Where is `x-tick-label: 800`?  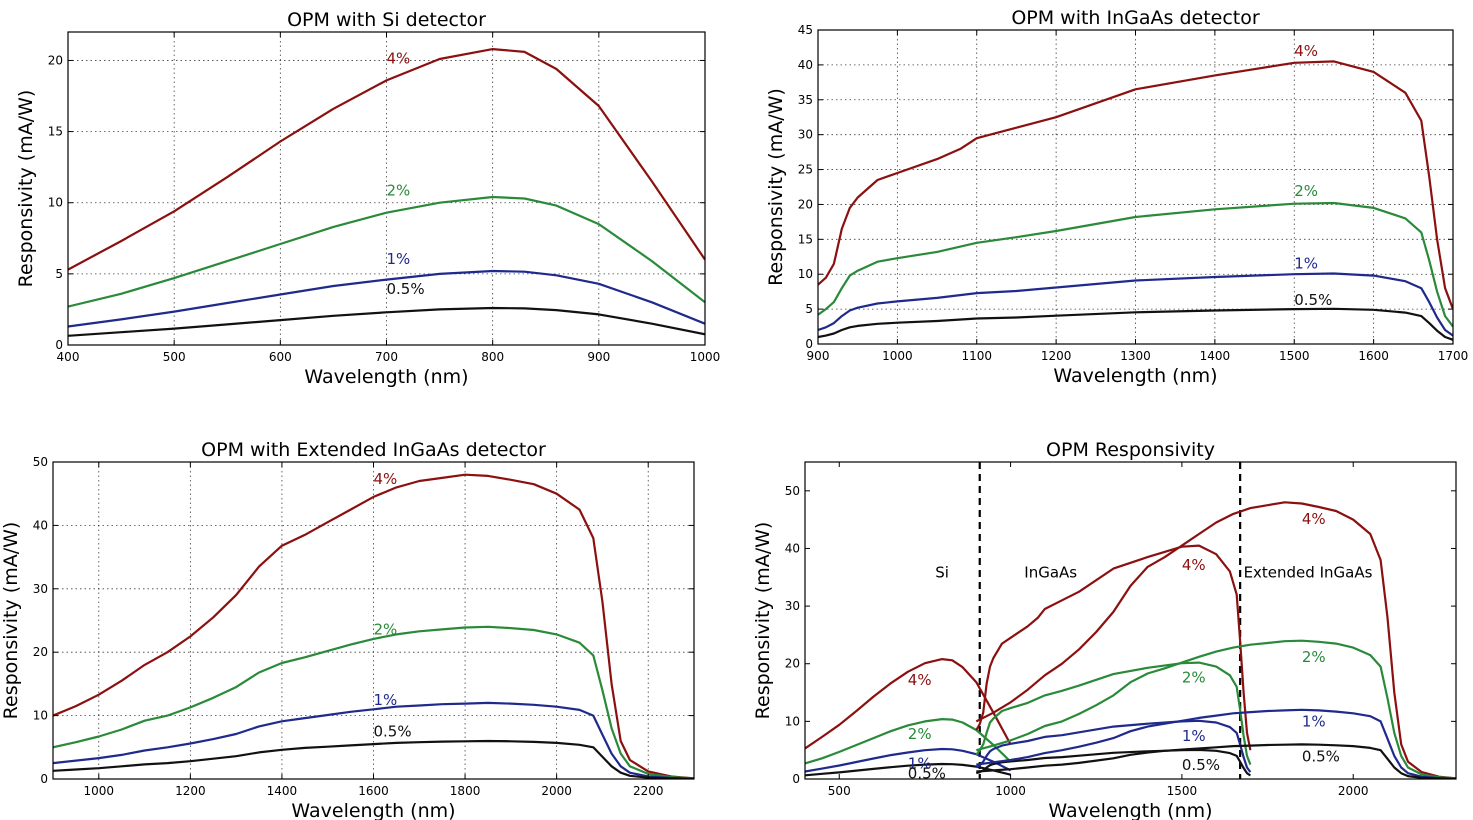
x-tick-label: 800 is located at coordinates (492, 357).